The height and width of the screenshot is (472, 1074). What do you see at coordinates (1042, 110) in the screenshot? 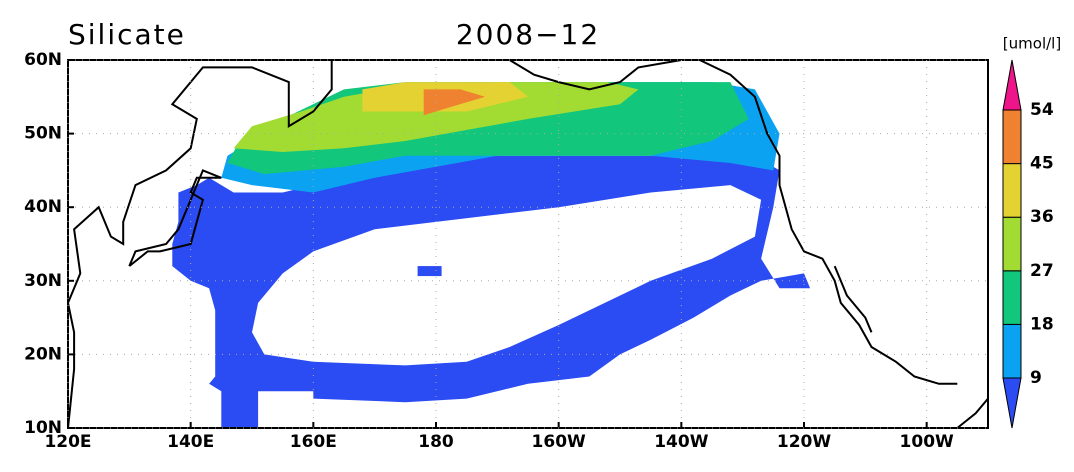
I see `colorbar-label: 54` at bounding box center [1042, 110].